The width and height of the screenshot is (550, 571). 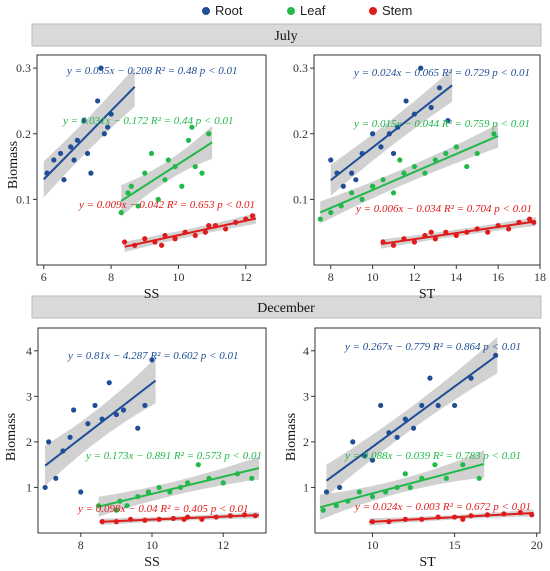 What do you see at coordinates (100, 421) in the screenshot?
I see `root-confidence-band` at bounding box center [100, 421].